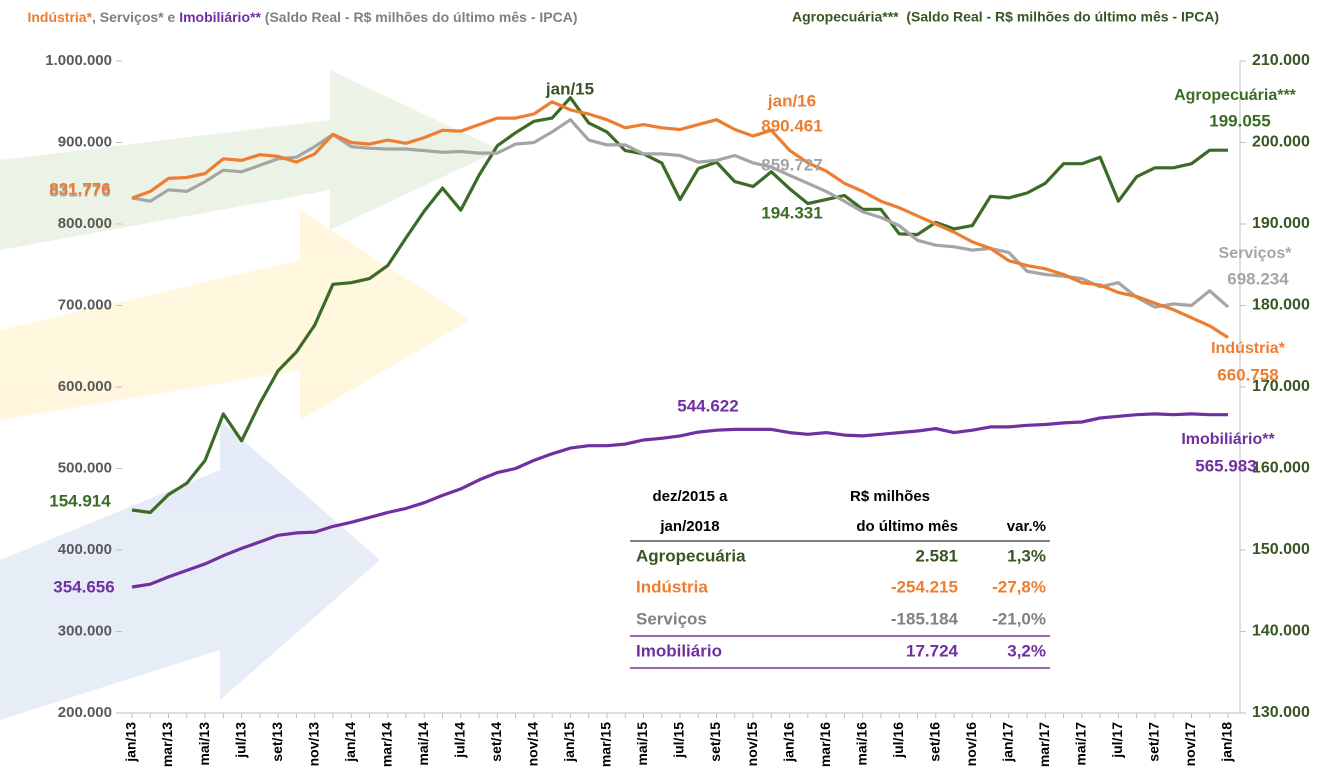  What do you see at coordinates (1081, 744) in the screenshot?
I see `x-tick-label: mai/17` at bounding box center [1081, 744].